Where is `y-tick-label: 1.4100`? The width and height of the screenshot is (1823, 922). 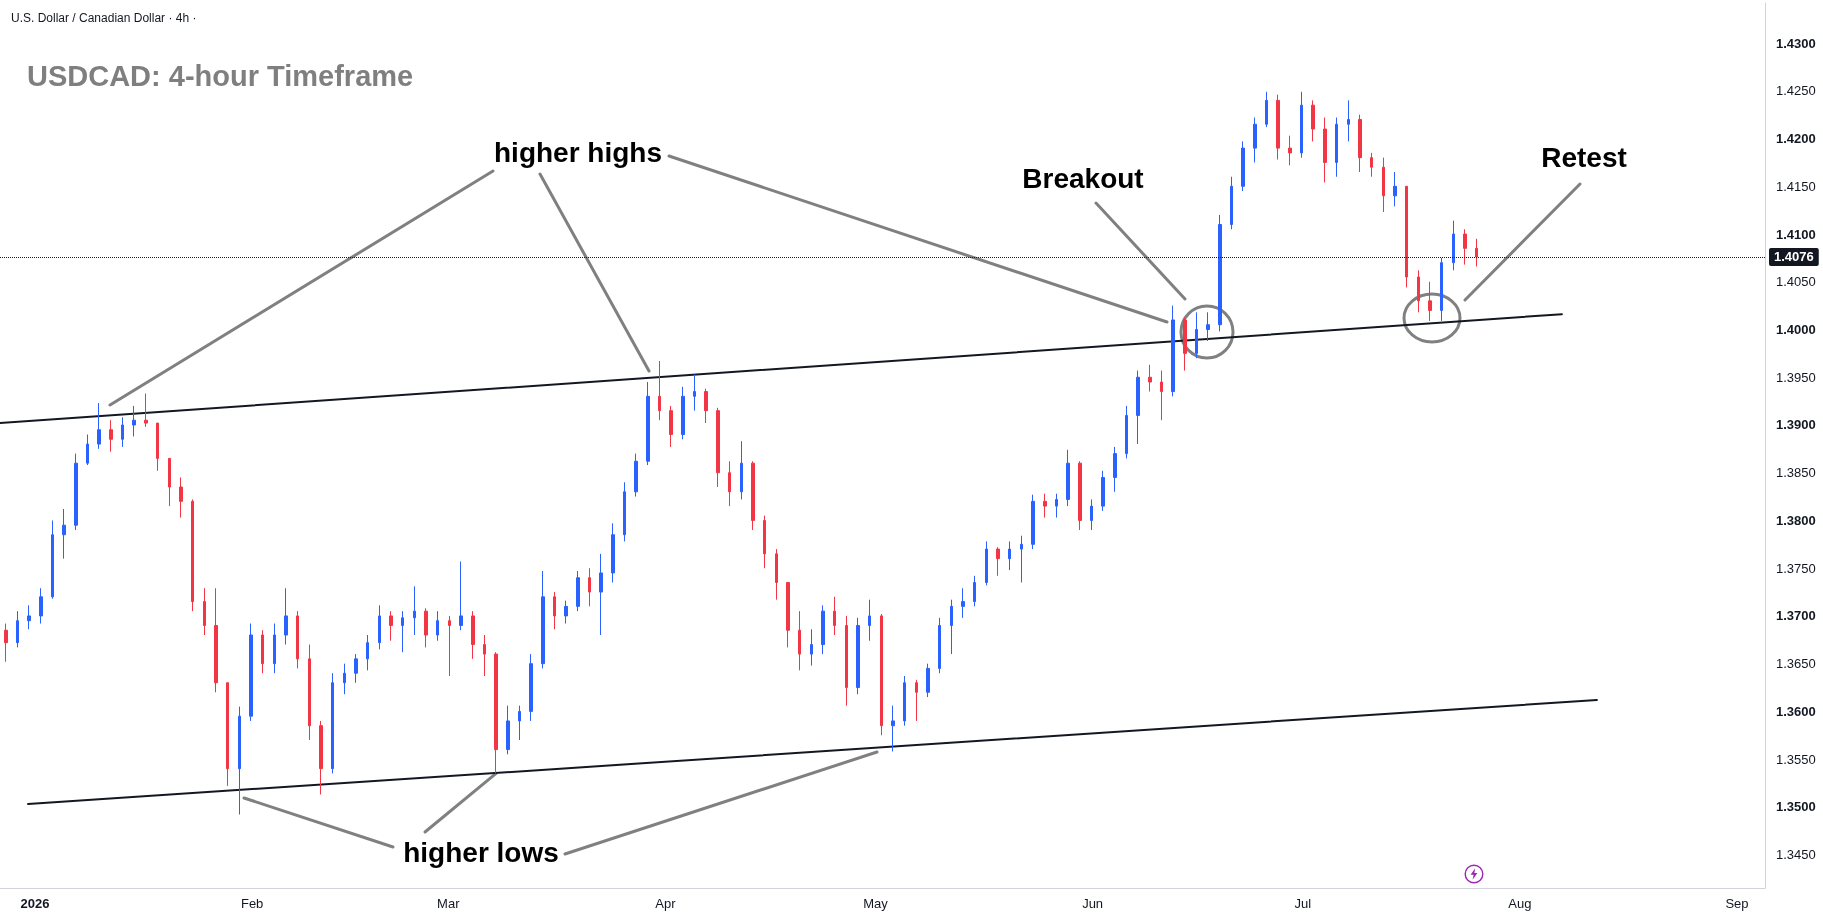
y-tick-label: 1.4100 is located at coordinates (1796, 234).